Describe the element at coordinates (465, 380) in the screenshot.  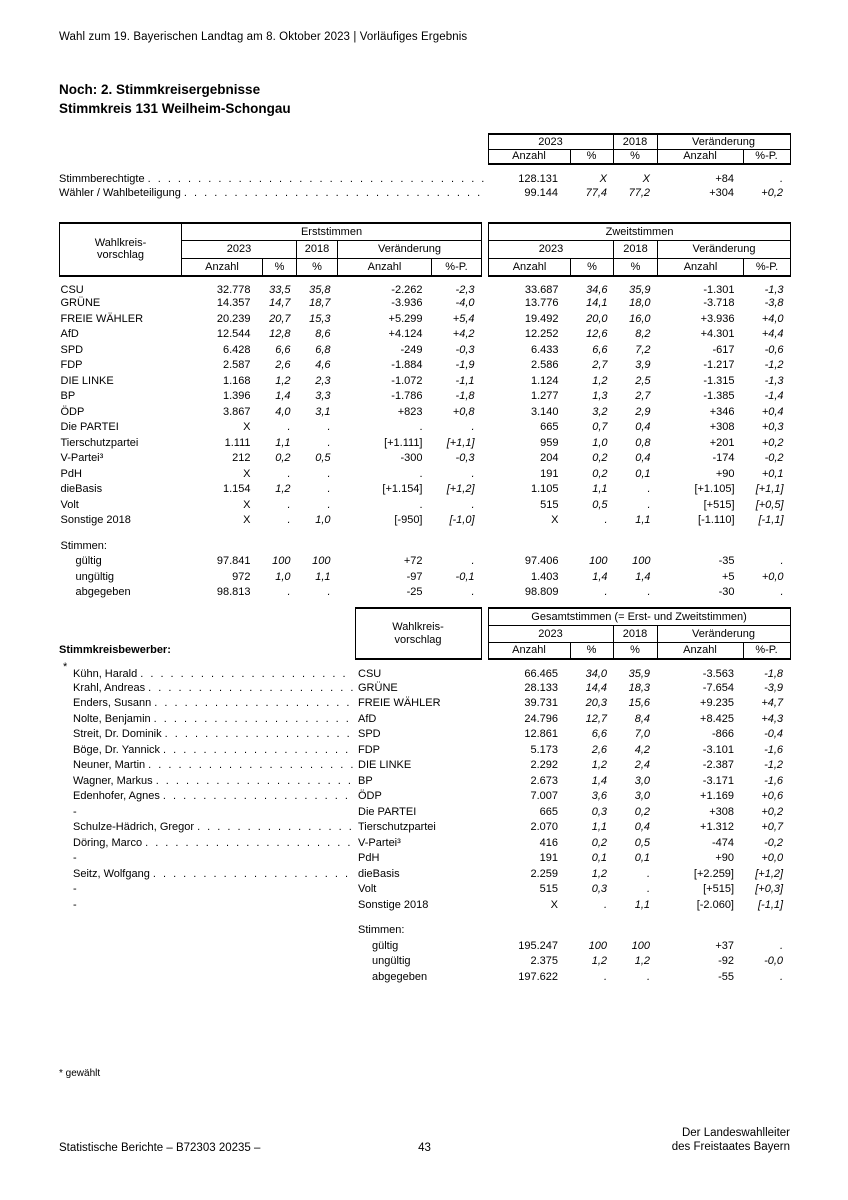
I see `erststimmen-value: -1,1` at that location.